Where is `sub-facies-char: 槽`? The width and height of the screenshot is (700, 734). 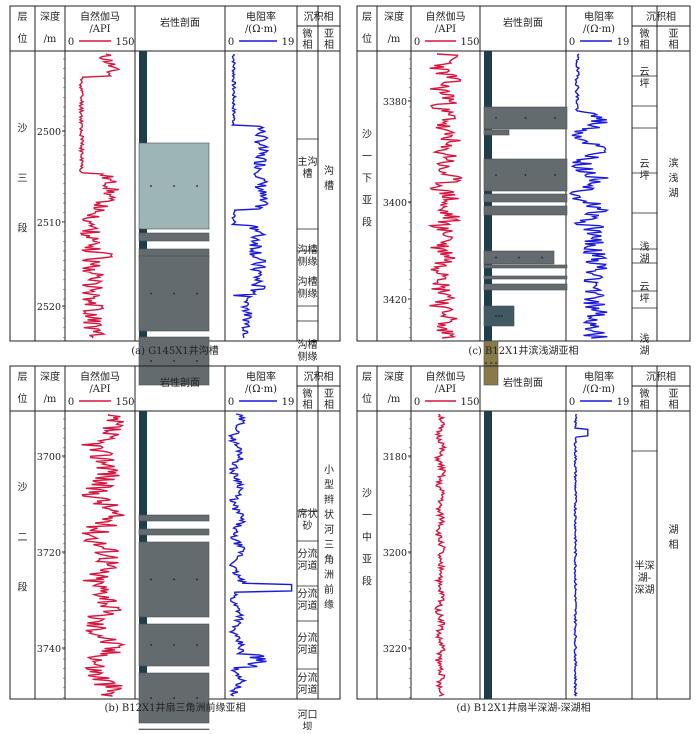
sub-facies-char: 槽 is located at coordinates (329, 185).